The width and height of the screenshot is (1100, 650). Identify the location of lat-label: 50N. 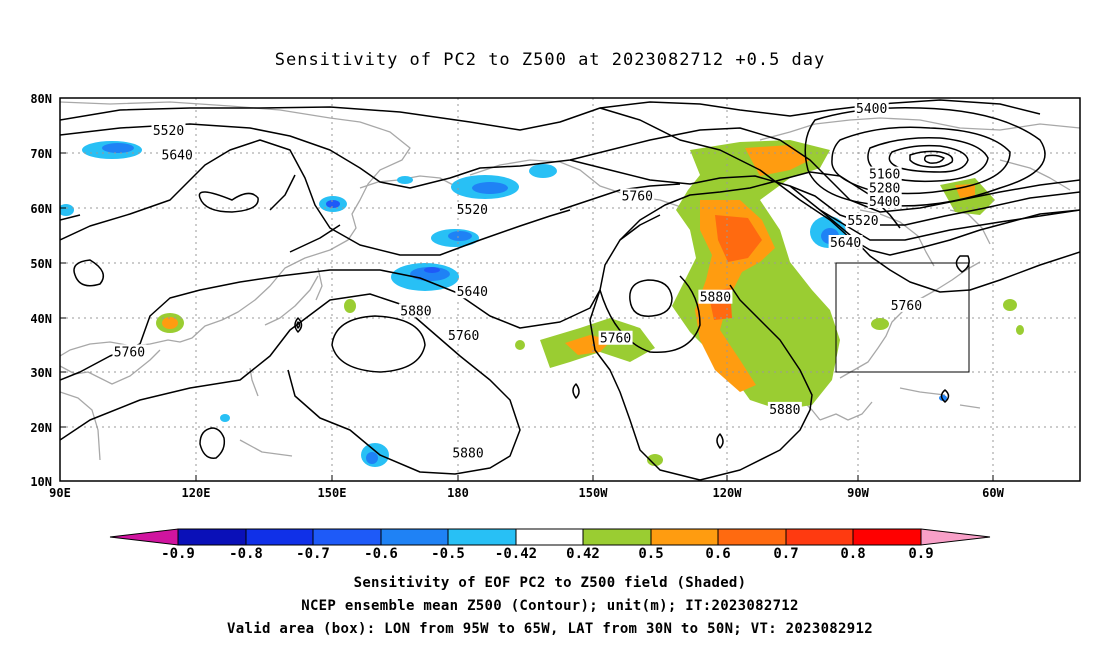
(41, 264).